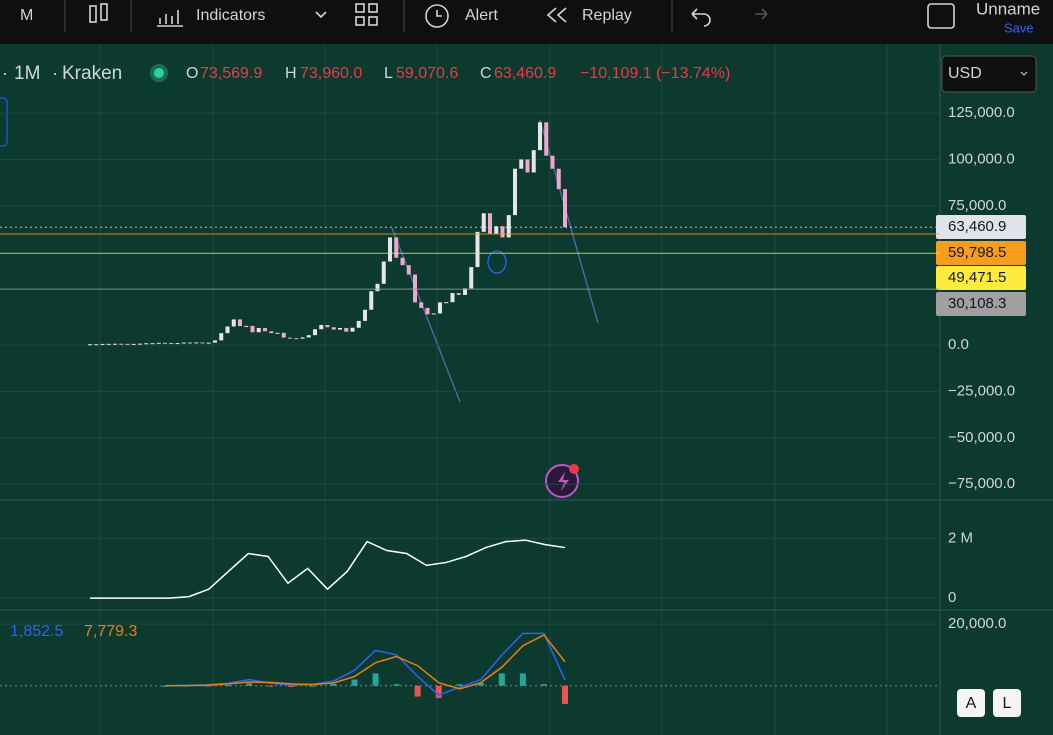 Image resolution: width=1053 pixels, height=735 pixels. Describe the element at coordinates (977, 205) in the screenshot. I see `y-tick-label: 75,000.0` at that location.